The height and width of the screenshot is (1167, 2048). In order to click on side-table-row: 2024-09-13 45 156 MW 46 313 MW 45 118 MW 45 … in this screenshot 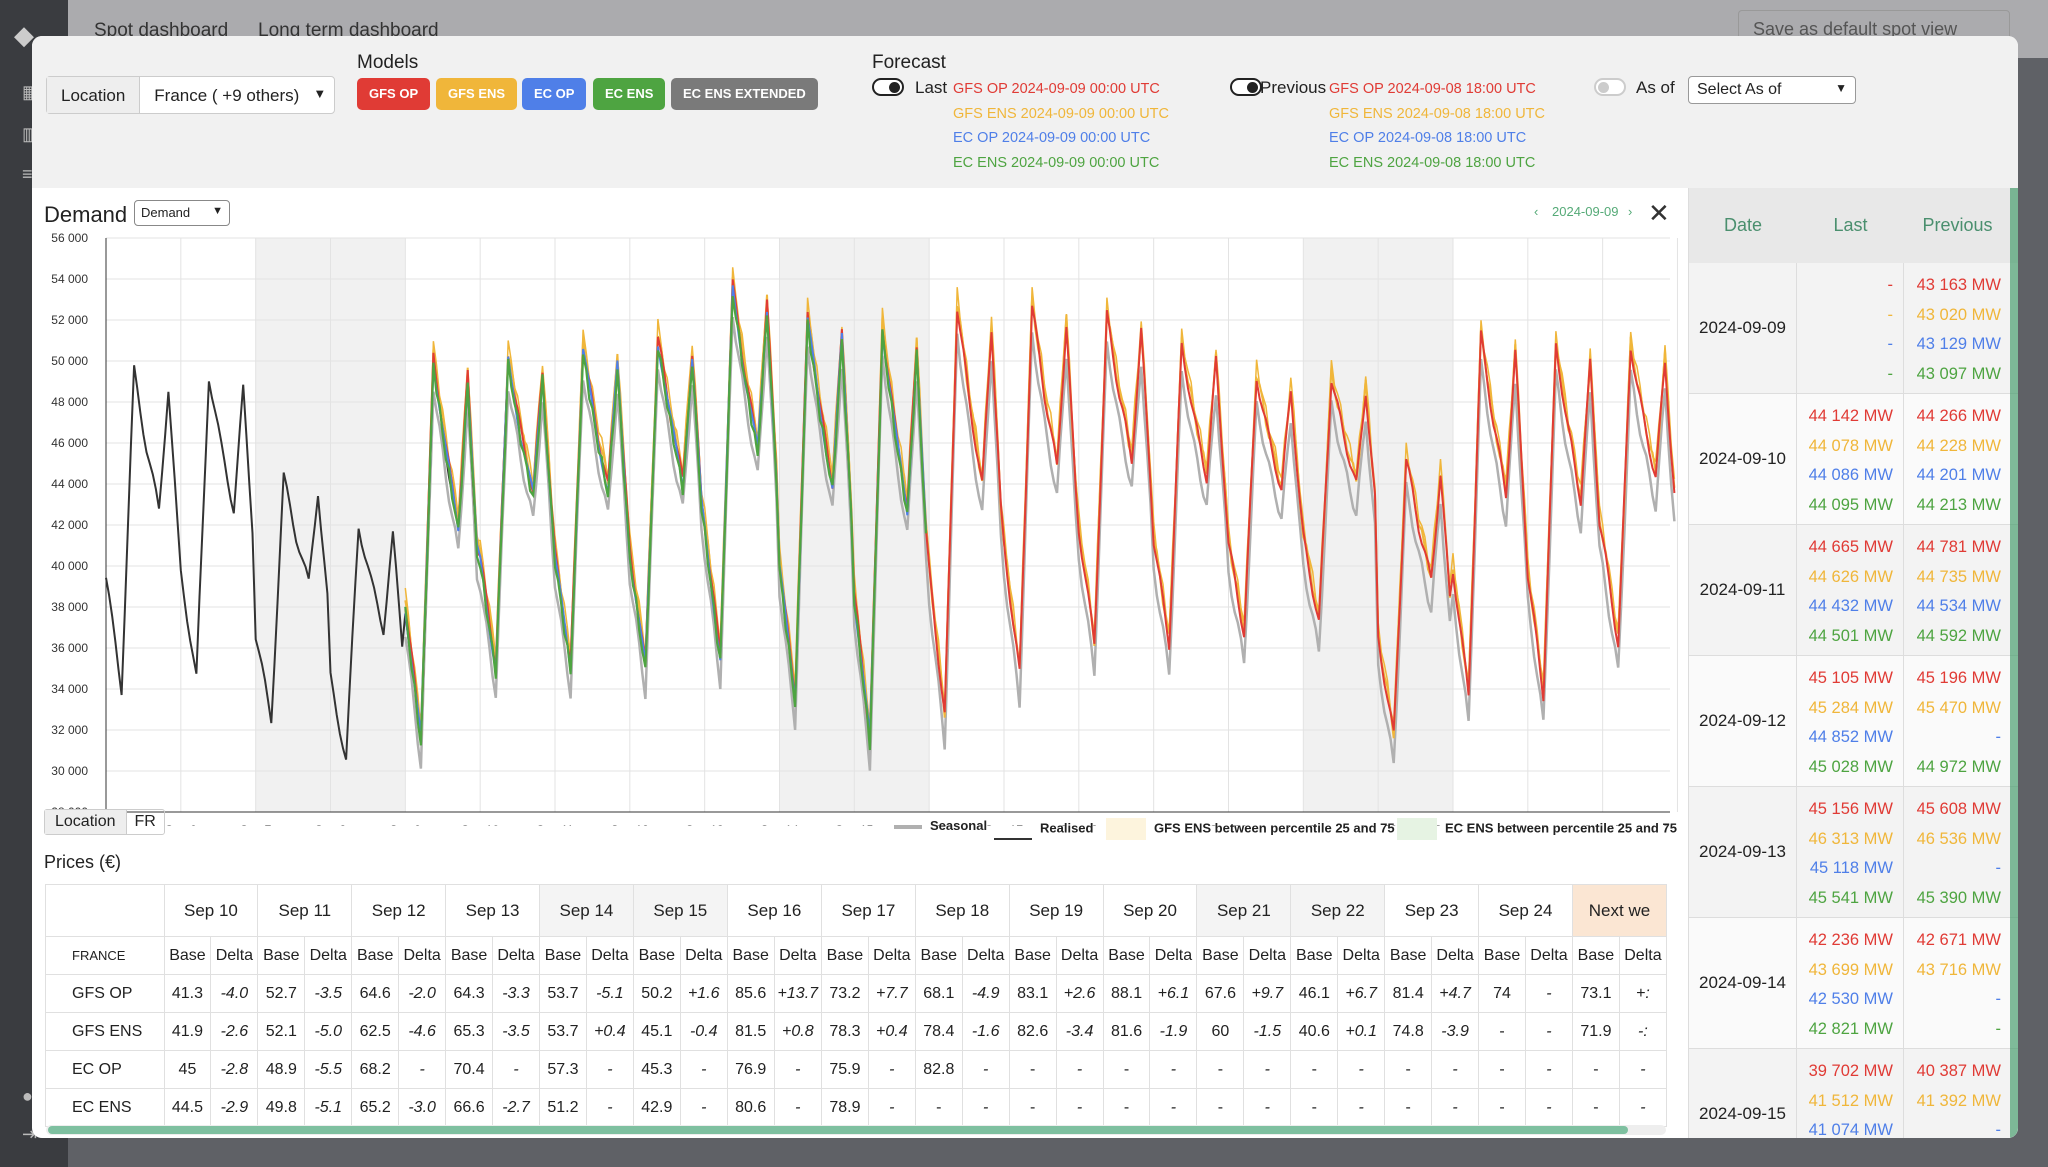, I will do `click(1853, 852)`.